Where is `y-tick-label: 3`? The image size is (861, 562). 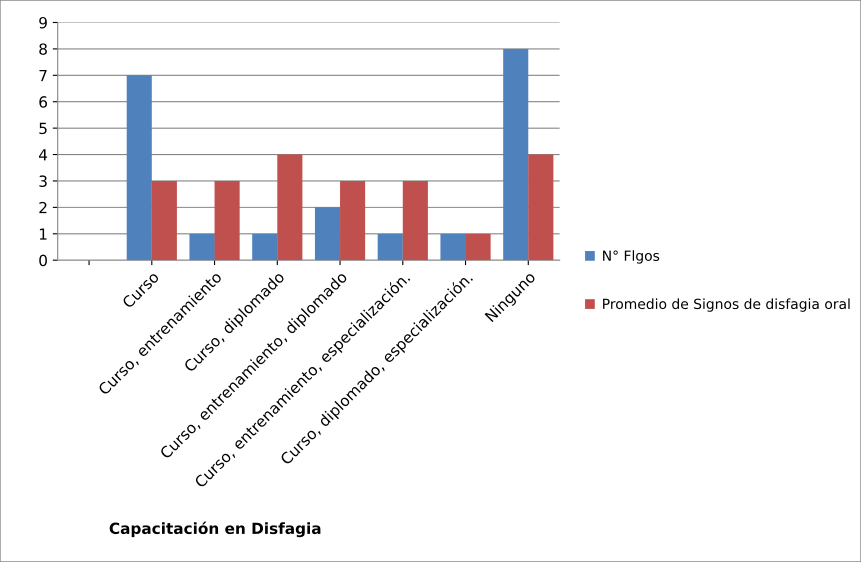
y-tick-label: 3 is located at coordinates (43, 181).